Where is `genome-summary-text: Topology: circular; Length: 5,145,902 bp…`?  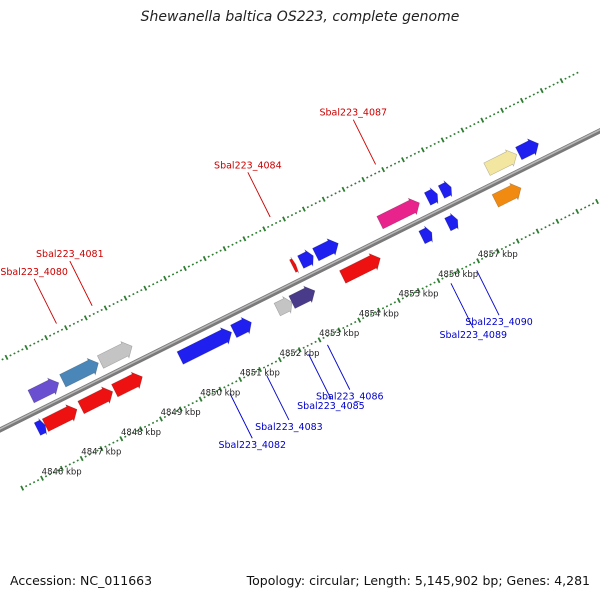
genome-summary-text: Topology: circular; Length: 5,145,902 bp… is located at coordinates (418, 580).